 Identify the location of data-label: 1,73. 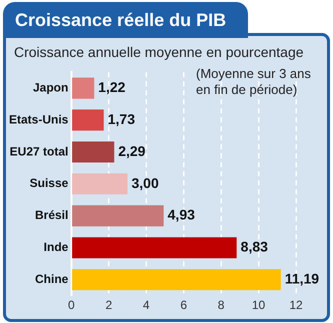
(122, 118).